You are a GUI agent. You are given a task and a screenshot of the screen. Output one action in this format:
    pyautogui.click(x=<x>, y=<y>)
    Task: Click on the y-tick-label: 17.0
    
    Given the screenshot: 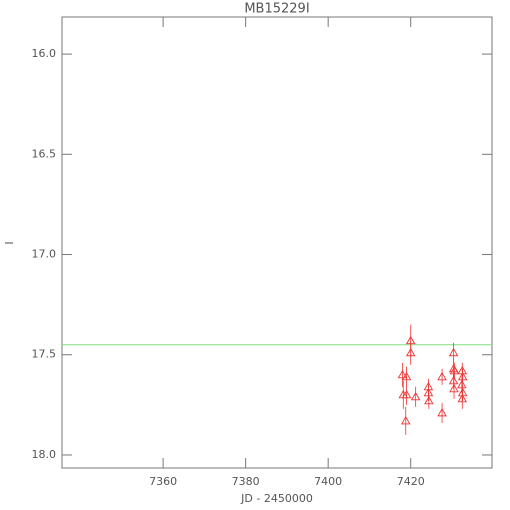 What is the action you would take?
    pyautogui.click(x=44, y=254)
    